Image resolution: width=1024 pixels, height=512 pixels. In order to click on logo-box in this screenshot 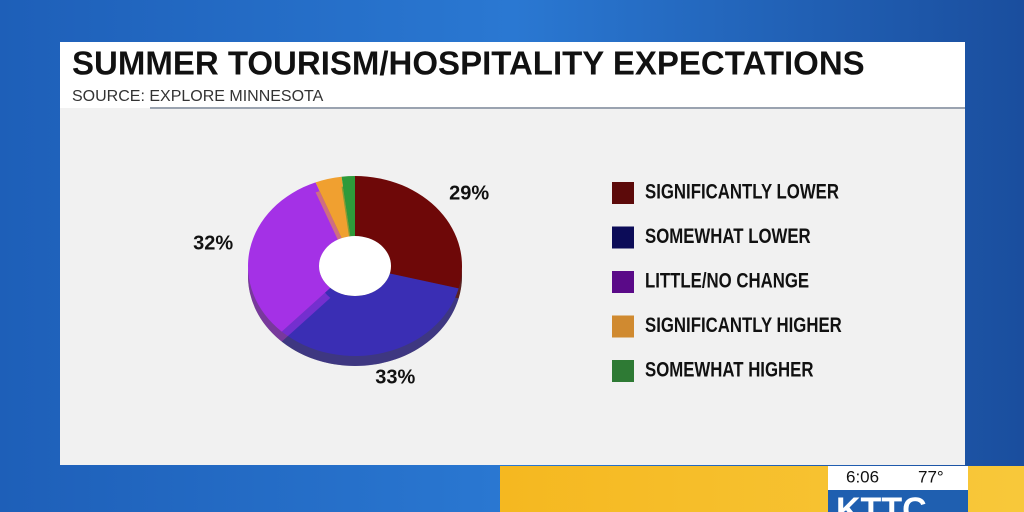, I will do `click(898, 501)`.